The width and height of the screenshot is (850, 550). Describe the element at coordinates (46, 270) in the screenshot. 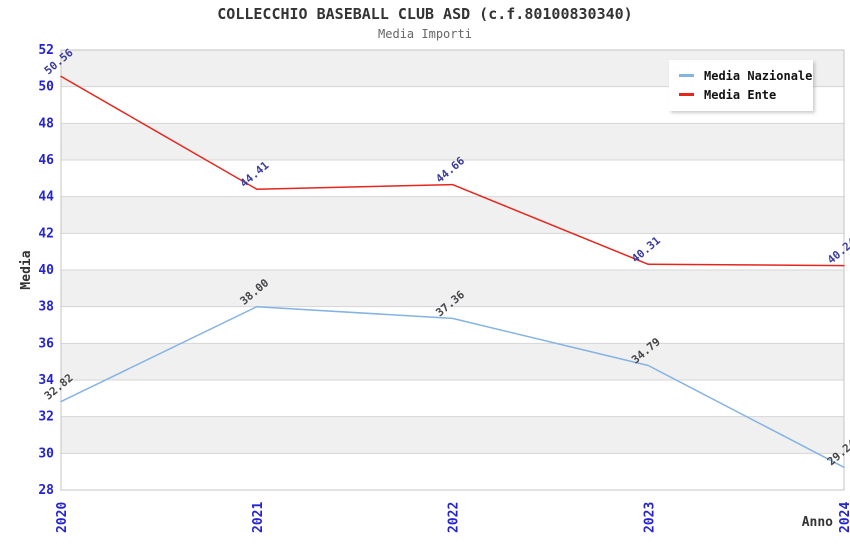

I see `y-axis-tick-label: 40` at that location.